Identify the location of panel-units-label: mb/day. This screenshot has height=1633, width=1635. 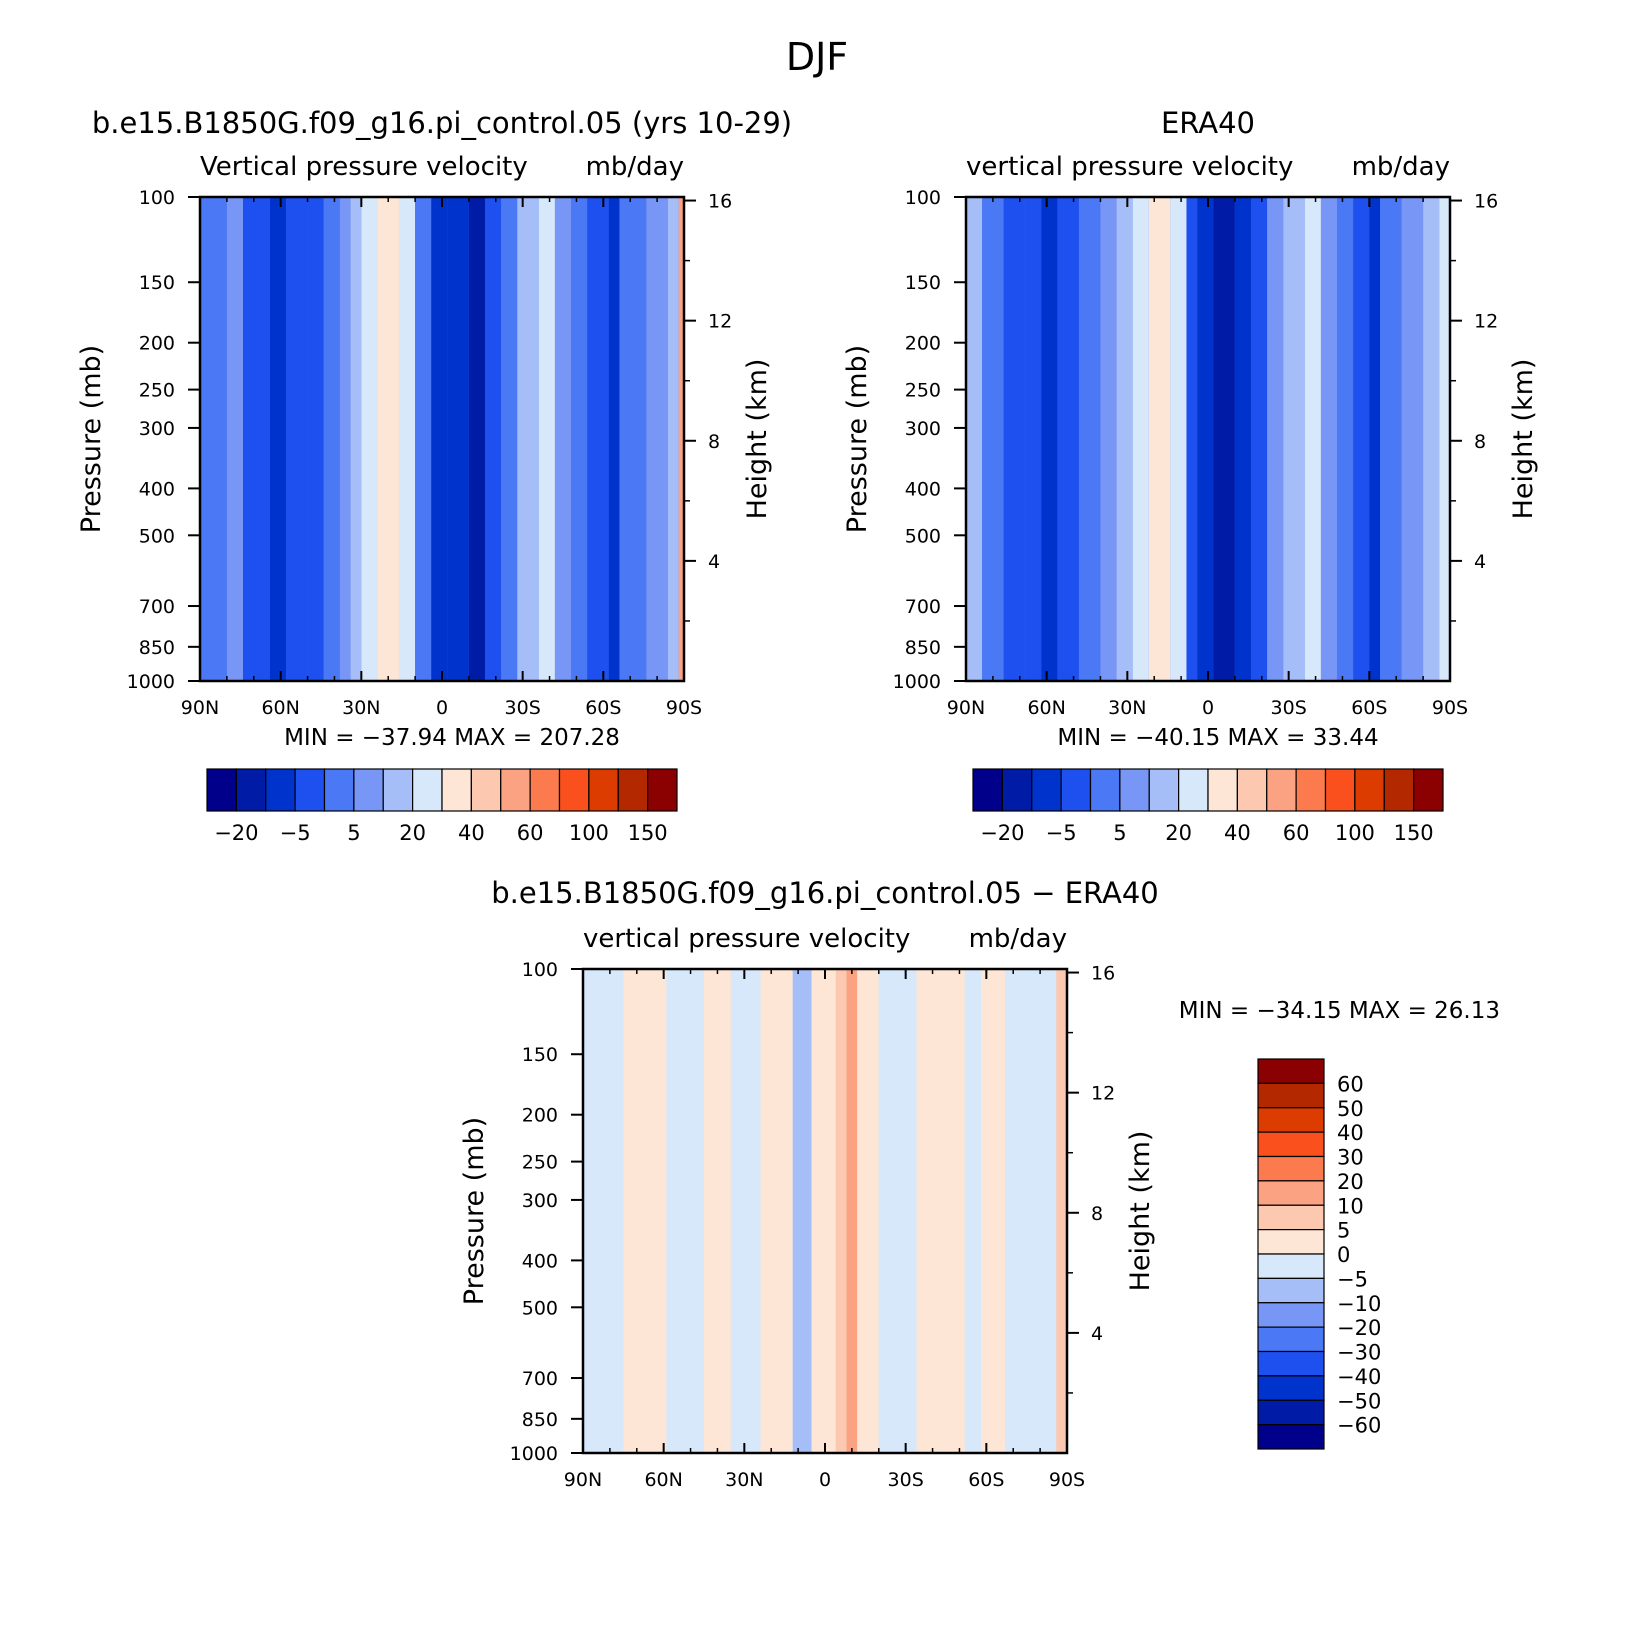
(635, 167).